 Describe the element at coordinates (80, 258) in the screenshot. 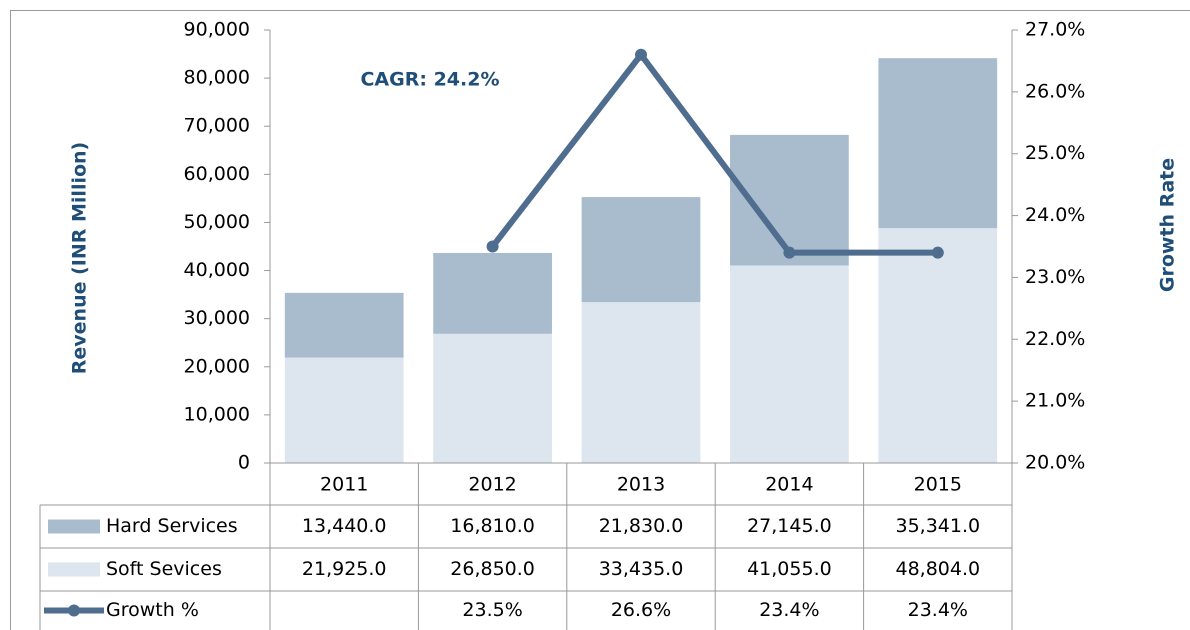

I see `y-axis-title: Revenue (INR Million)` at that location.